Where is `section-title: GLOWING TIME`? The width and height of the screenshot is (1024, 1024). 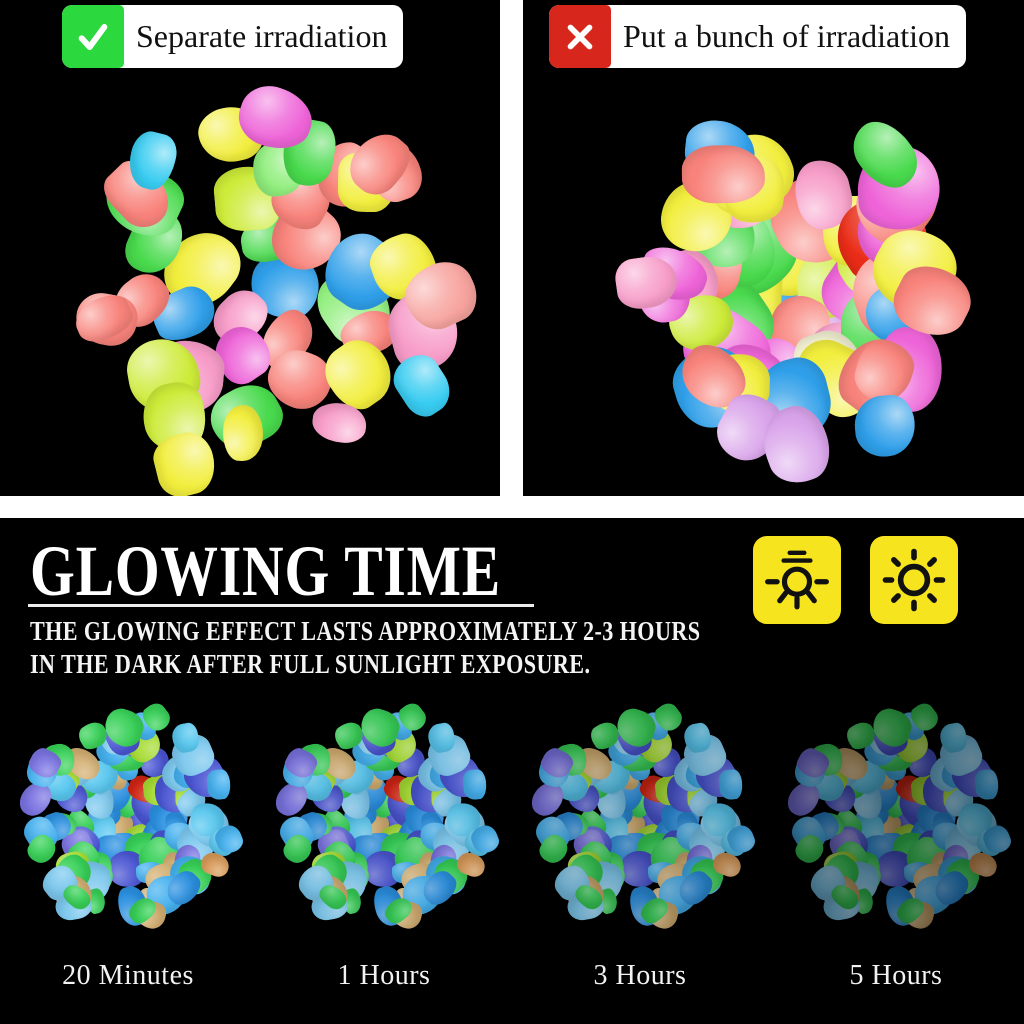 section-title: GLOWING TIME is located at coordinates (266, 571).